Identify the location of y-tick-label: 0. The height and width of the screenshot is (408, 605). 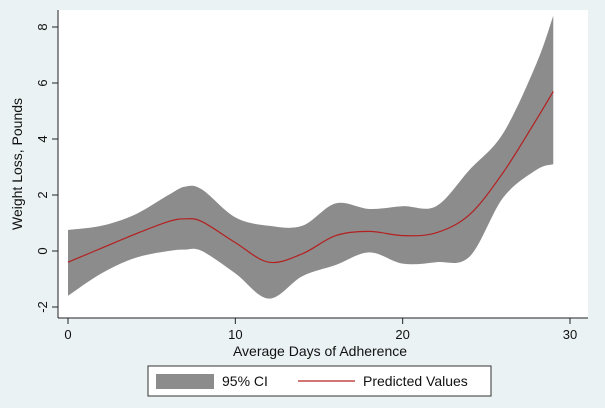
(42, 250).